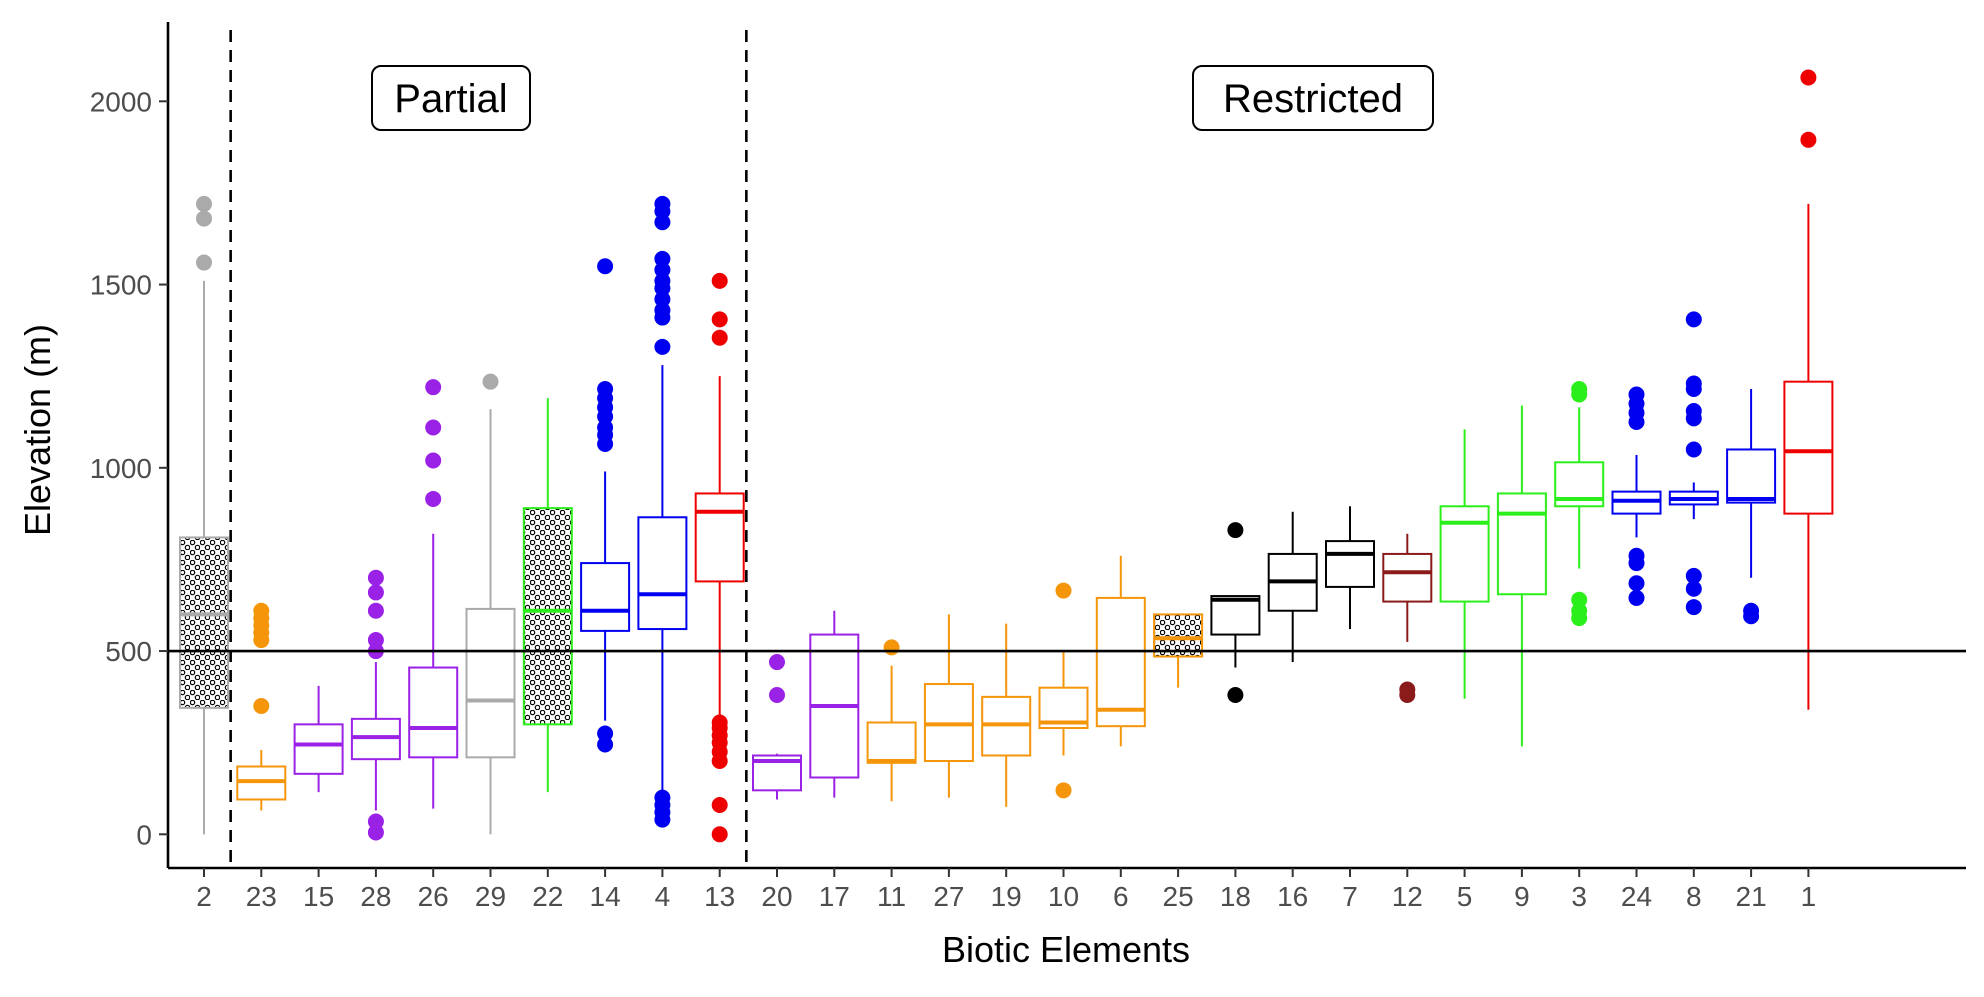 This screenshot has height=997, width=1984. What do you see at coordinates (375, 896) in the screenshot?
I see `x-tick-label-28: 28` at bounding box center [375, 896].